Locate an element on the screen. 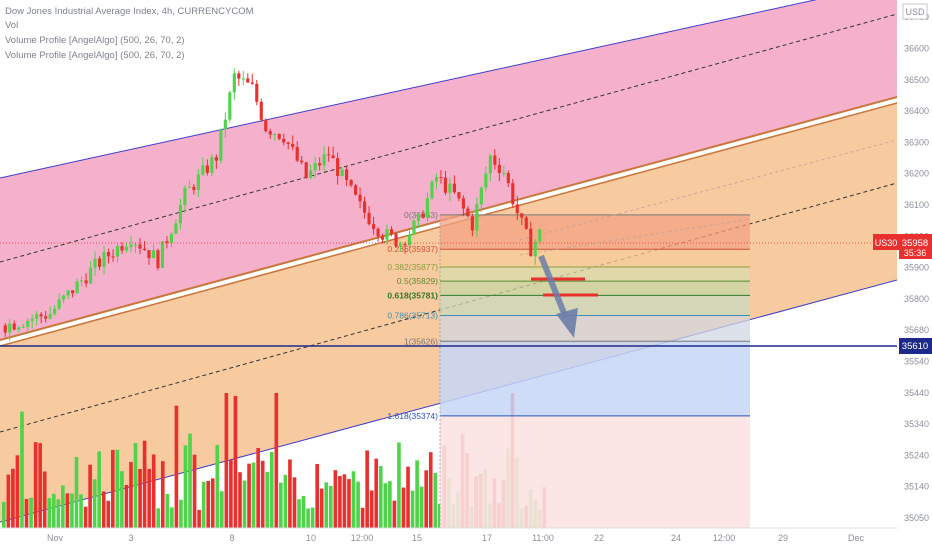 The image size is (932, 550). y-tick-label: 35680 is located at coordinates (916, 330).